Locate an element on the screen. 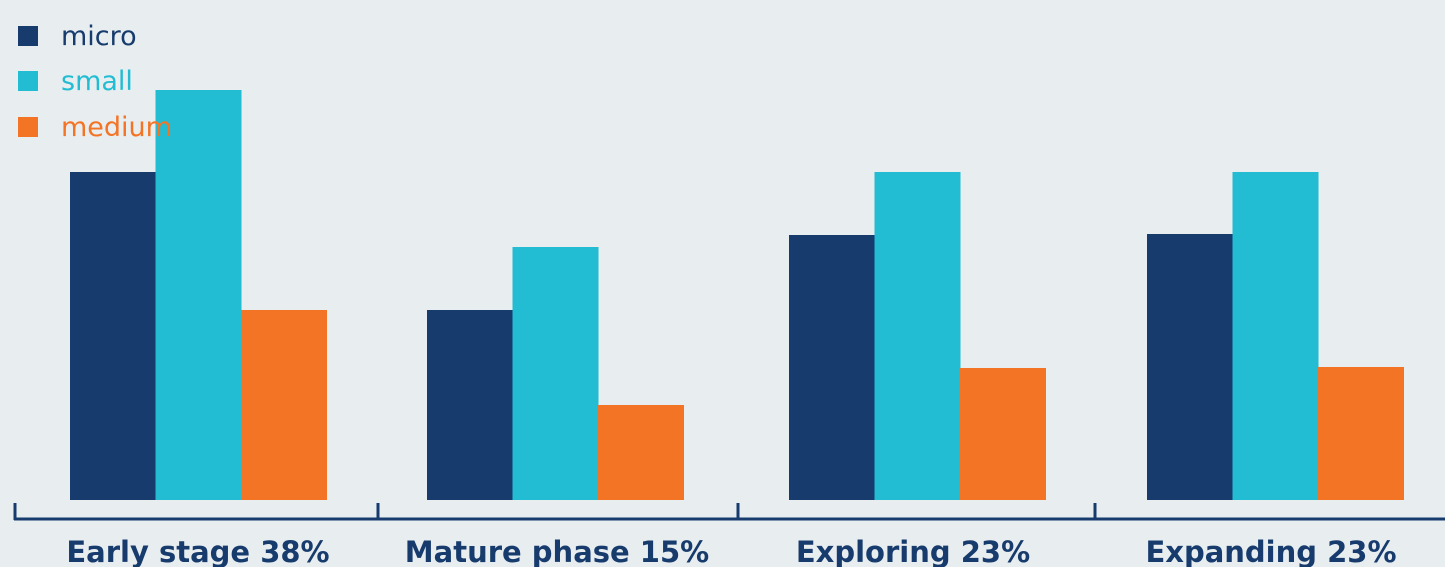 The height and width of the screenshot is (567, 1445). x-tick-label-expanding-23: Expanding 23% is located at coordinates (1270, 551).